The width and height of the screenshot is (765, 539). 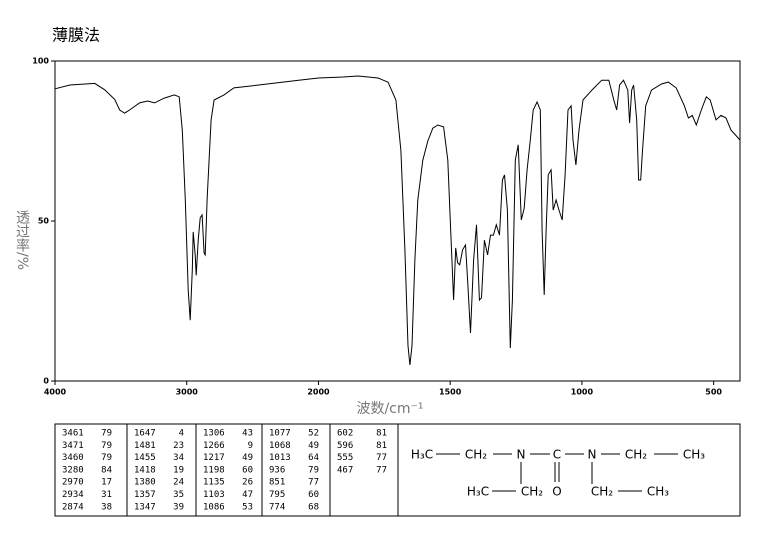 I want to click on peak-wavenumber: 602, so click(x=345, y=434).